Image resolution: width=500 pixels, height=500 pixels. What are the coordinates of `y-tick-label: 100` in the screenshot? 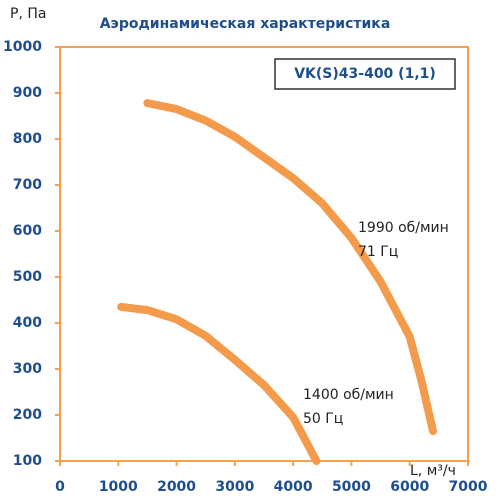 It's located at (27, 461).